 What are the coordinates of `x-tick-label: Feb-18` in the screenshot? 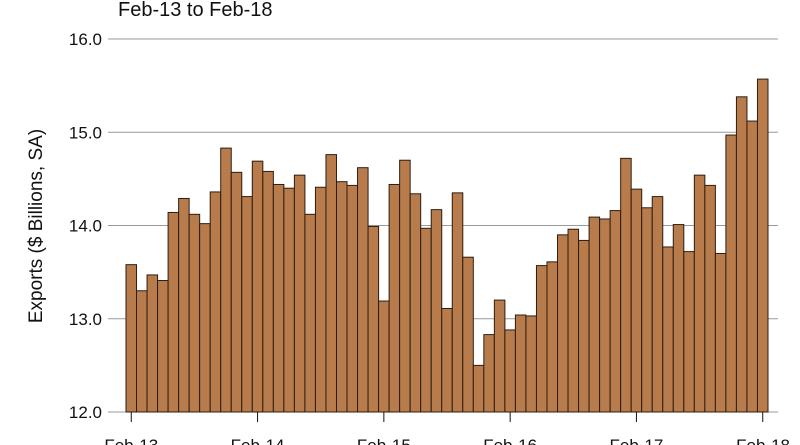 It's located at (763, 440).